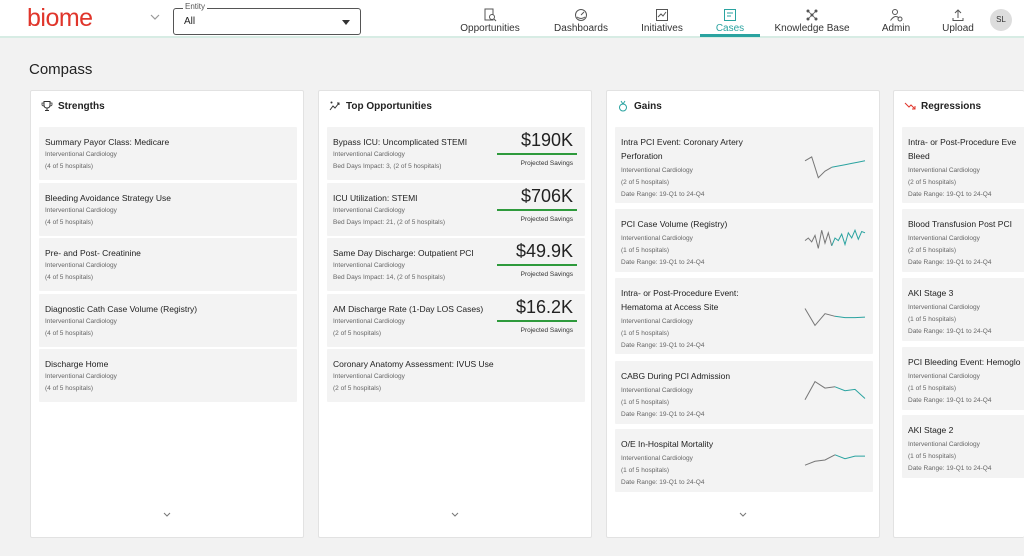  Describe the element at coordinates (413, 364) in the screenshot. I see `item-title: Coronary Anatomy Assessment: IVUS Use` at that location.